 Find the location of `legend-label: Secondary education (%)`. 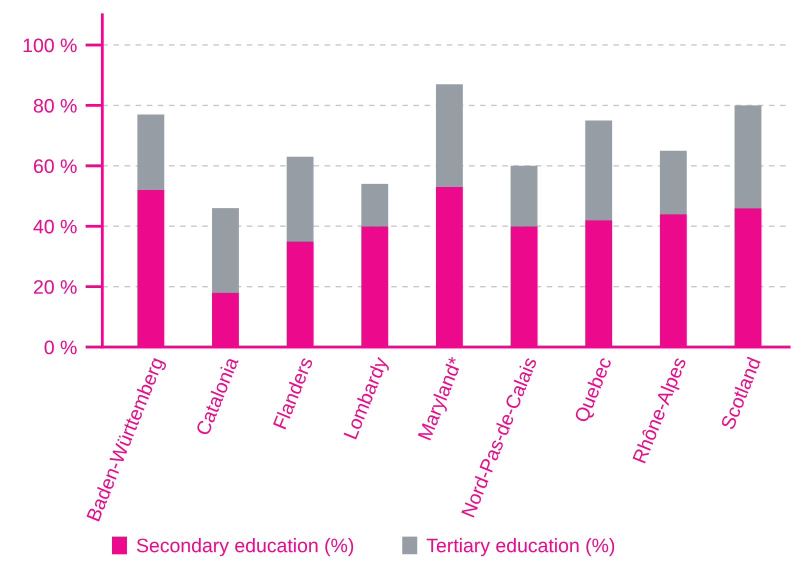

legend-label: Secondary education (%) is located at coordinates (245, 547).